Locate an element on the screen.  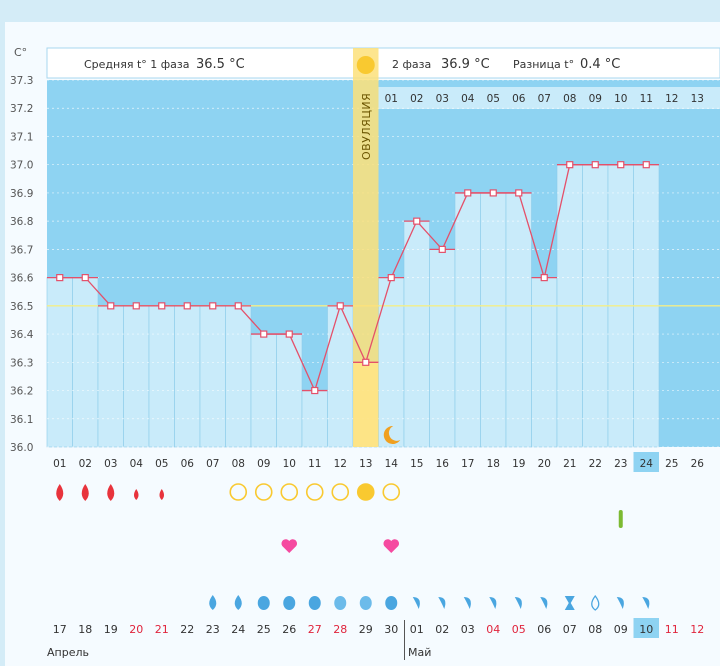
phase2-day-strip is located at coordinates (549, 98).